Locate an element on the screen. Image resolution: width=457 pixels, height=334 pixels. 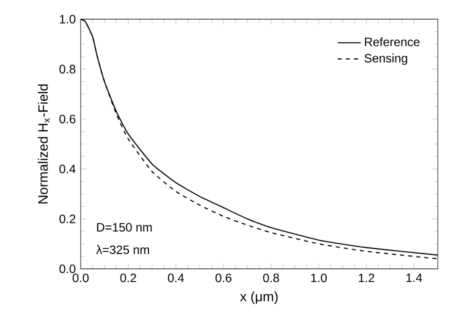
y-tick-label: 0.0 is located at coordinates (67, 269).